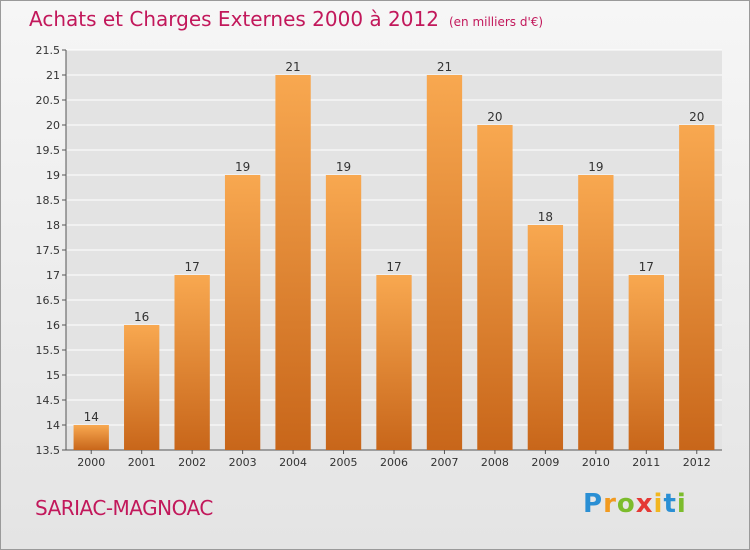 The image size is (750, 550). What do you see at coordinates (697, 462) in the screenshot?
I see `x-tick-label: 2012` at bounding box center [697, 462].